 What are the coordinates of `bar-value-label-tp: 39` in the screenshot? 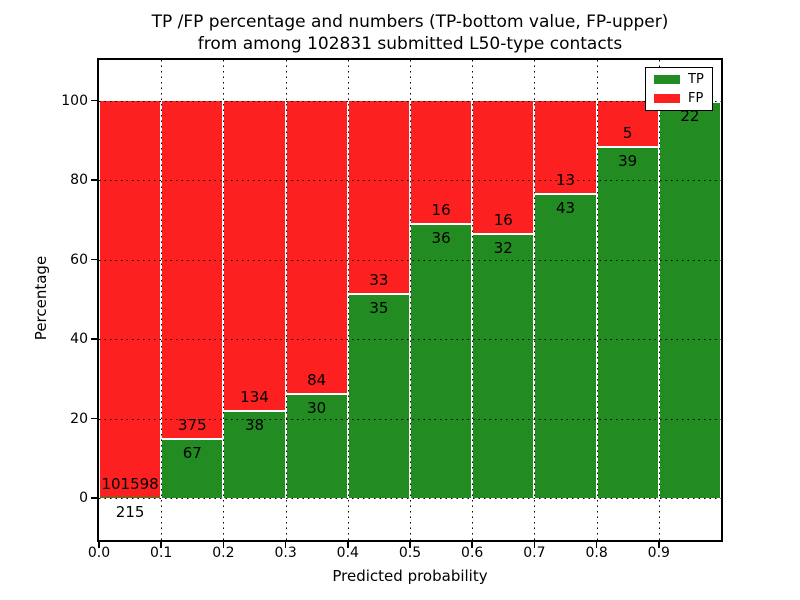 It's located at (628, 160).